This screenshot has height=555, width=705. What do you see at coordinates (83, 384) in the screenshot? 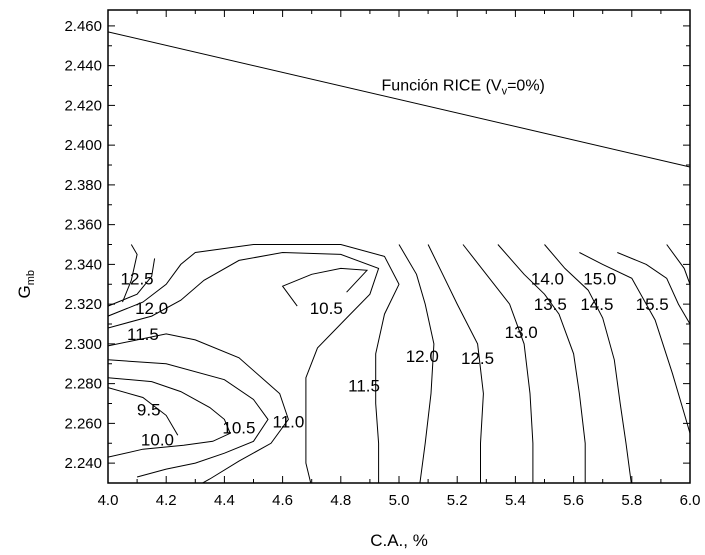
I see `y-tick-label: 2.280` at bounding box center [83, 384].